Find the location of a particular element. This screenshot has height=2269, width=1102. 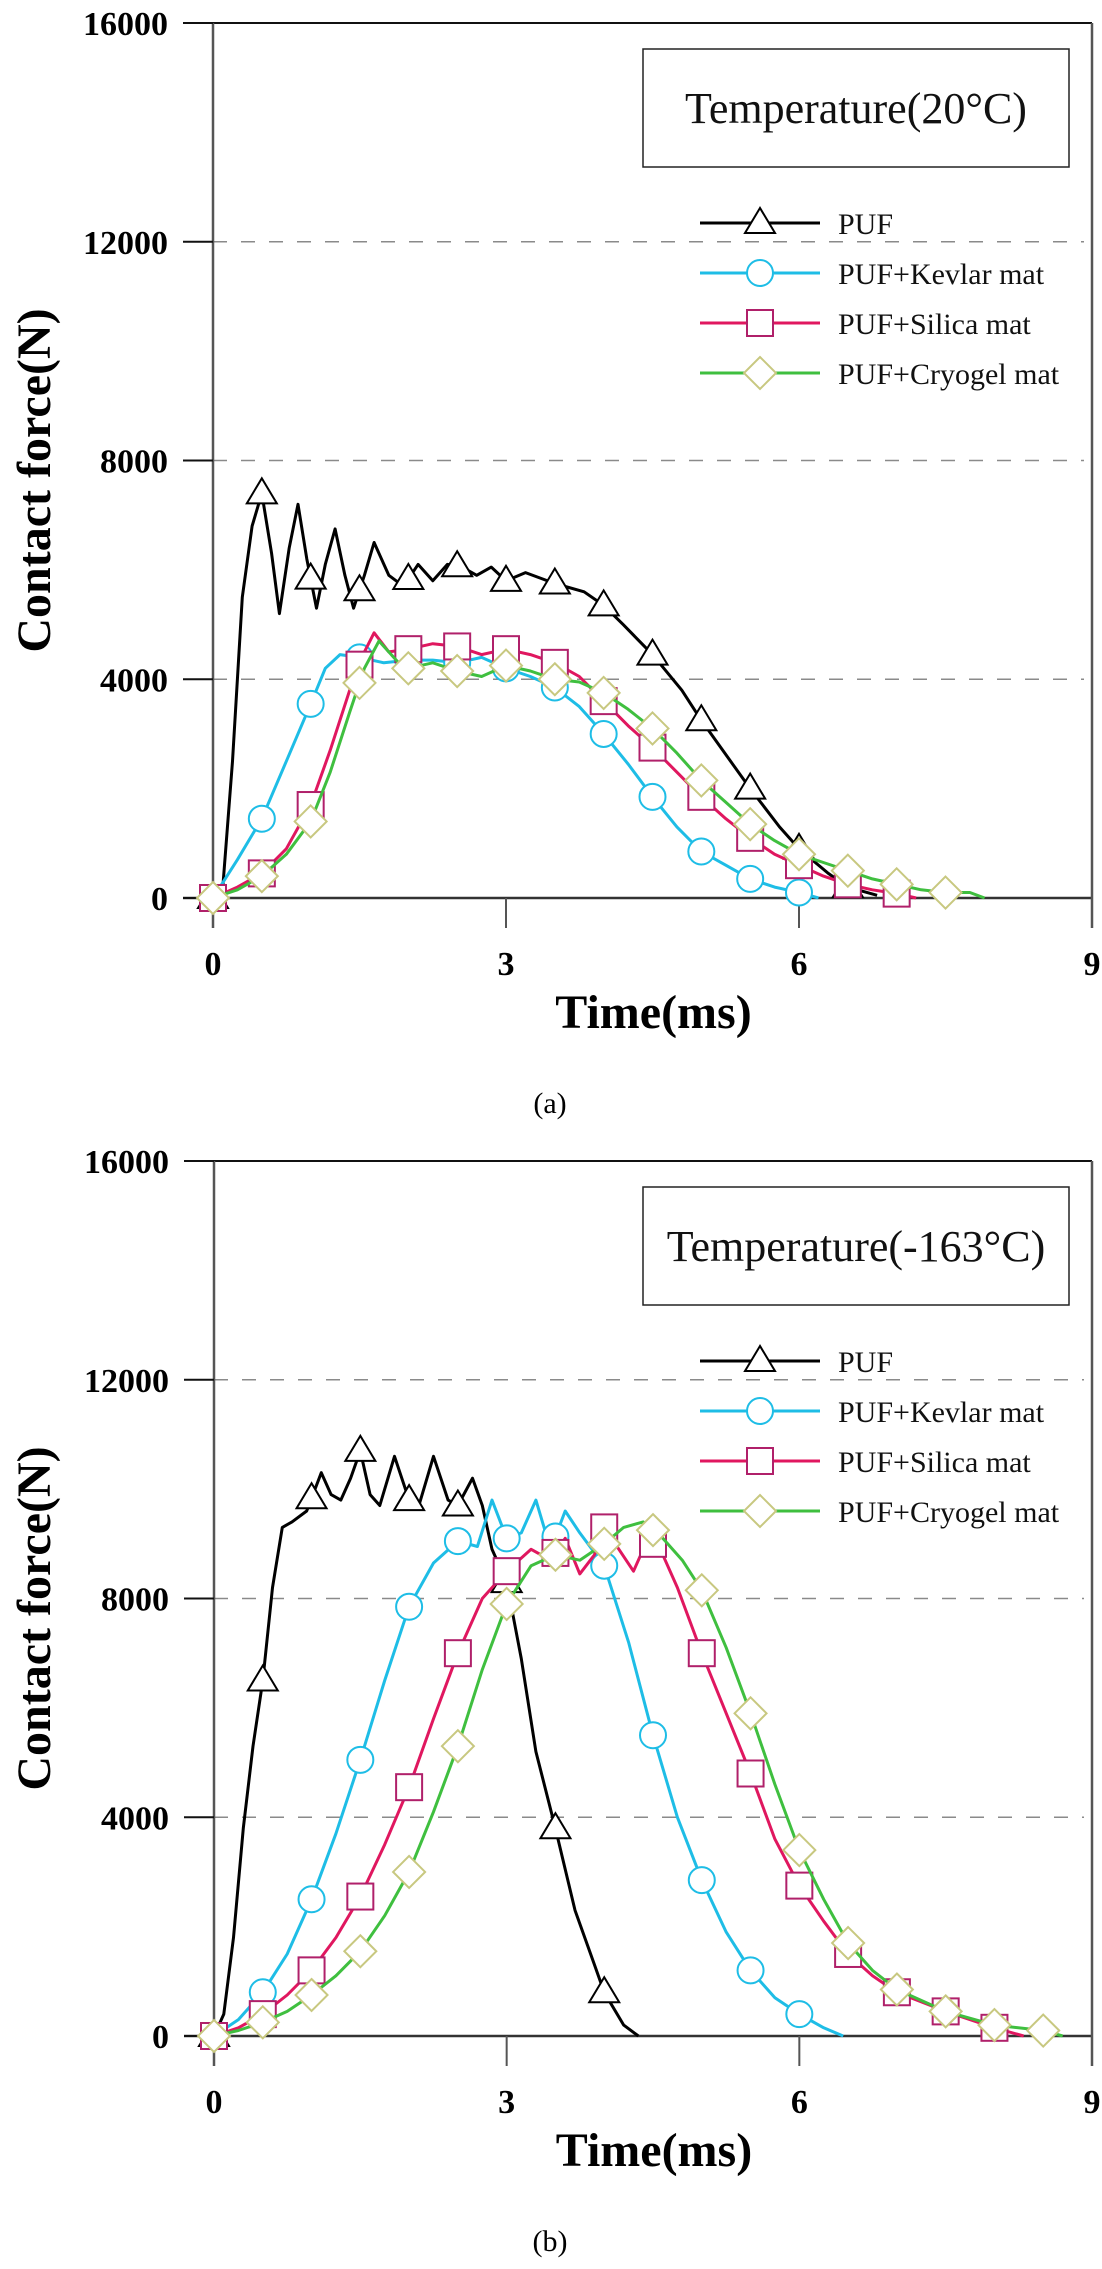

annotation-text: Temperature(20°C) is located at coordinates (856, 108).